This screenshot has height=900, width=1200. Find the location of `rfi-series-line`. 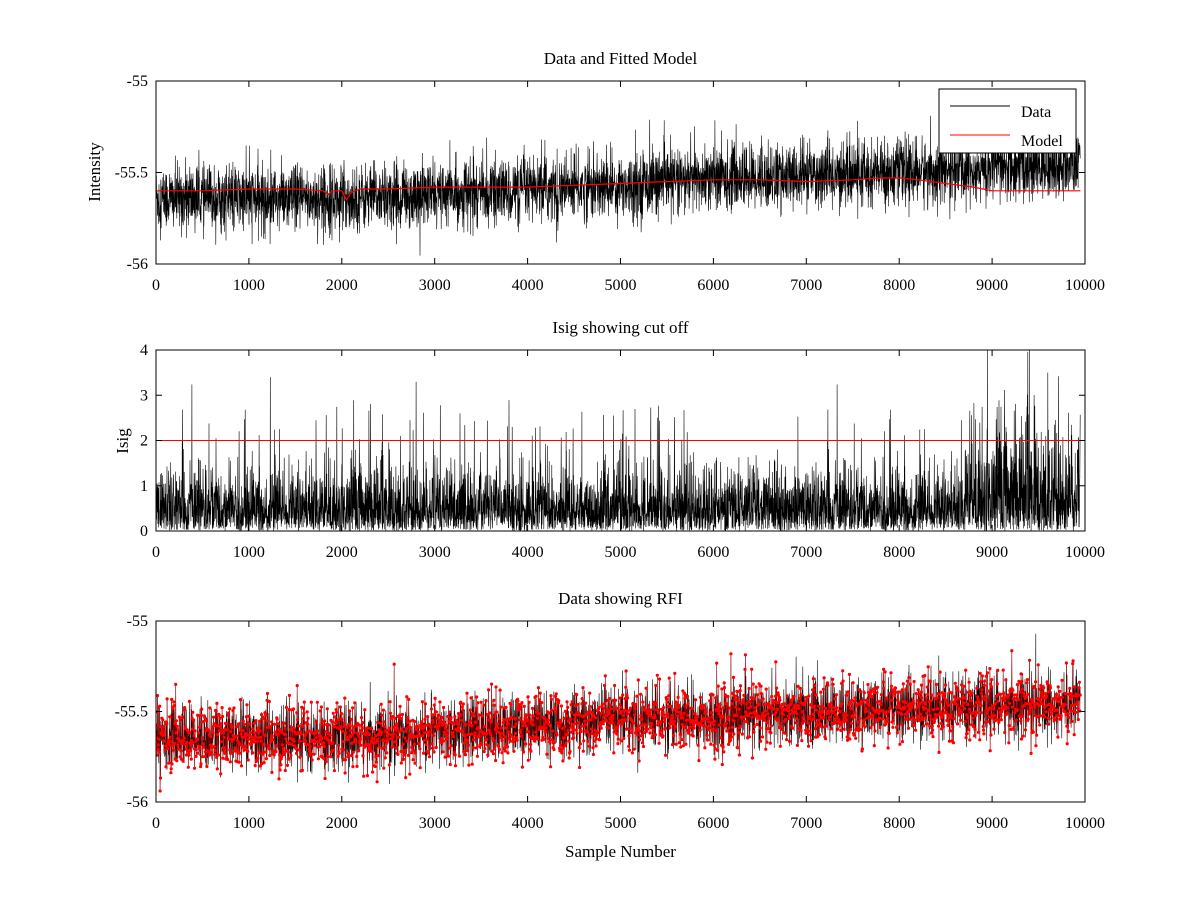

rfi-series-line is located at coordinates (618, 721).